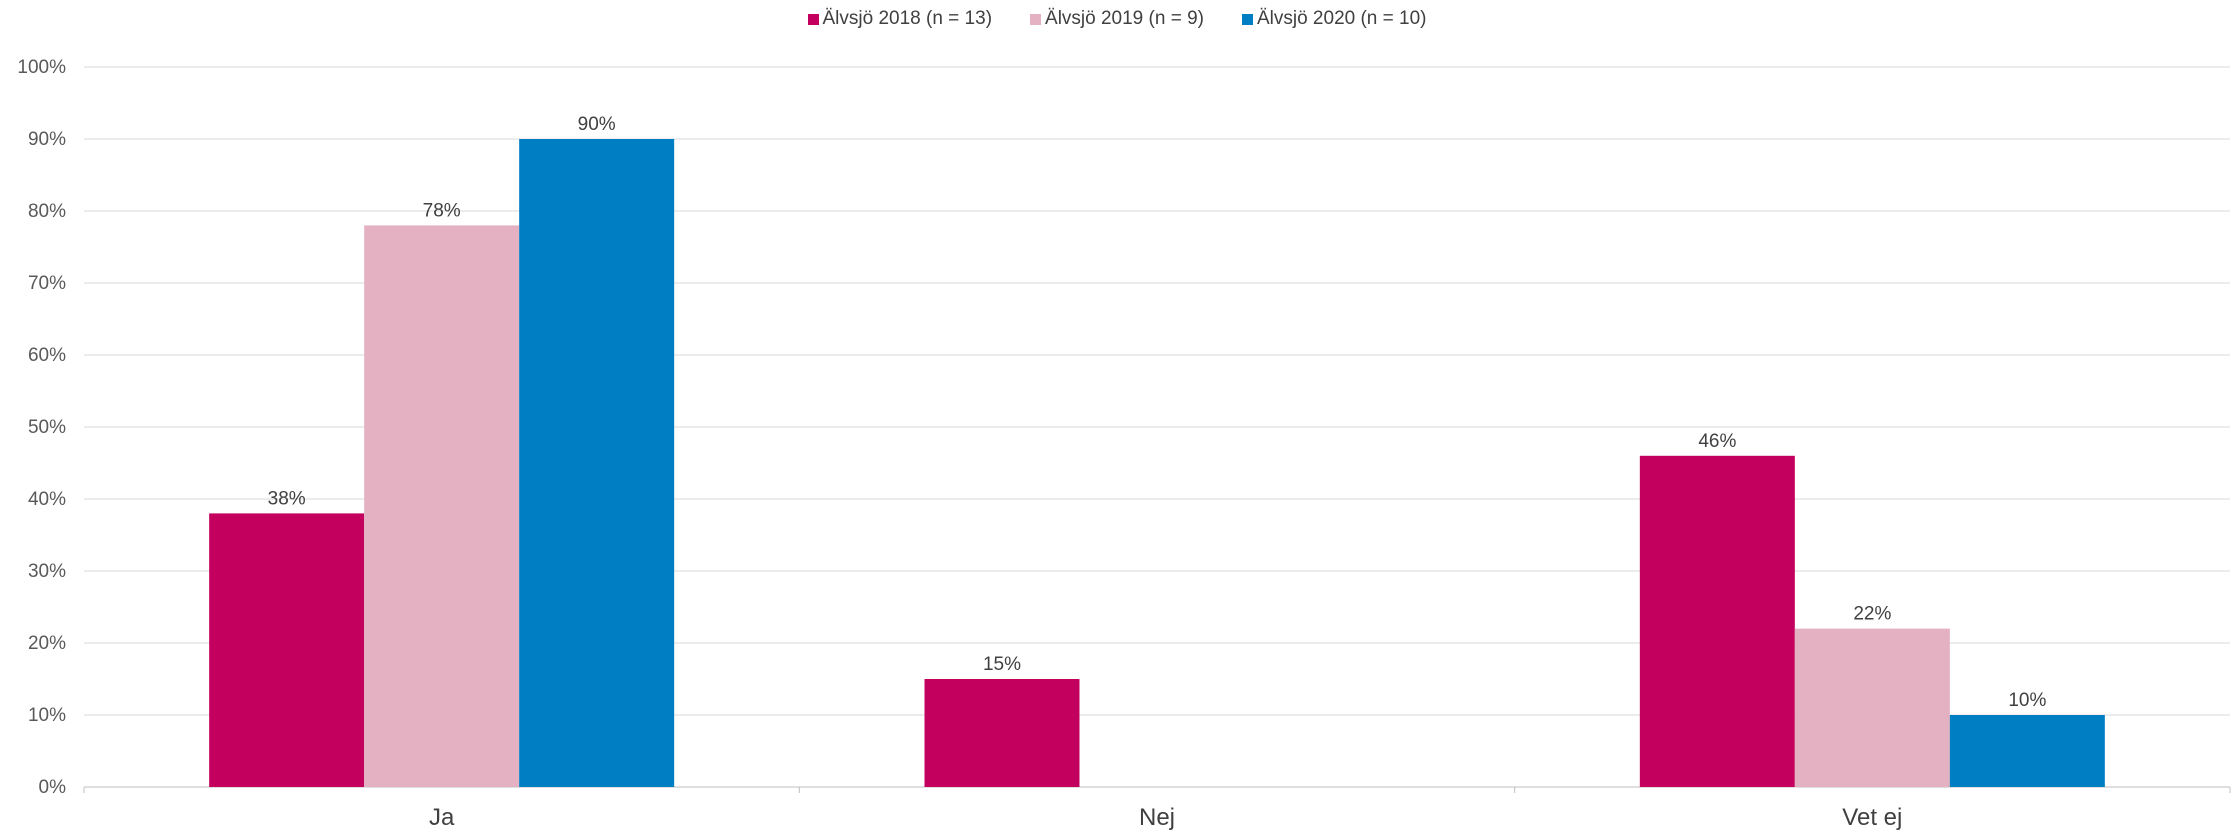  What do you see at coordinates (813, 19) in the screenshot?
I see `legend-swatch-2018` at bounding box center [813, 19].